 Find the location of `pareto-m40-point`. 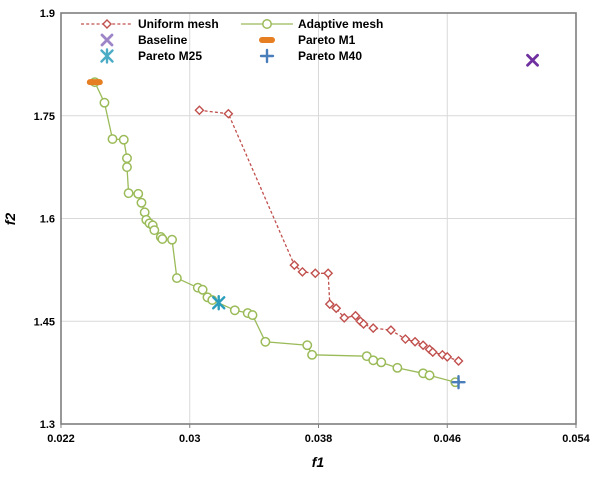

pareto-m40-point is located at coordinates (458, 382).